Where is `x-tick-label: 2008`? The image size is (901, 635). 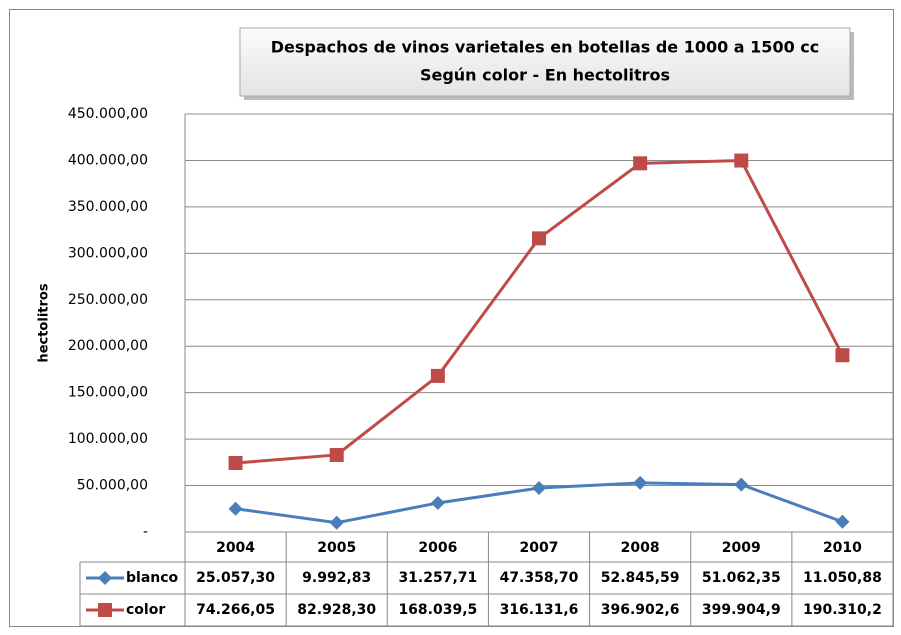 x-tick-label: 2008 is located at coordinates (640, 548).